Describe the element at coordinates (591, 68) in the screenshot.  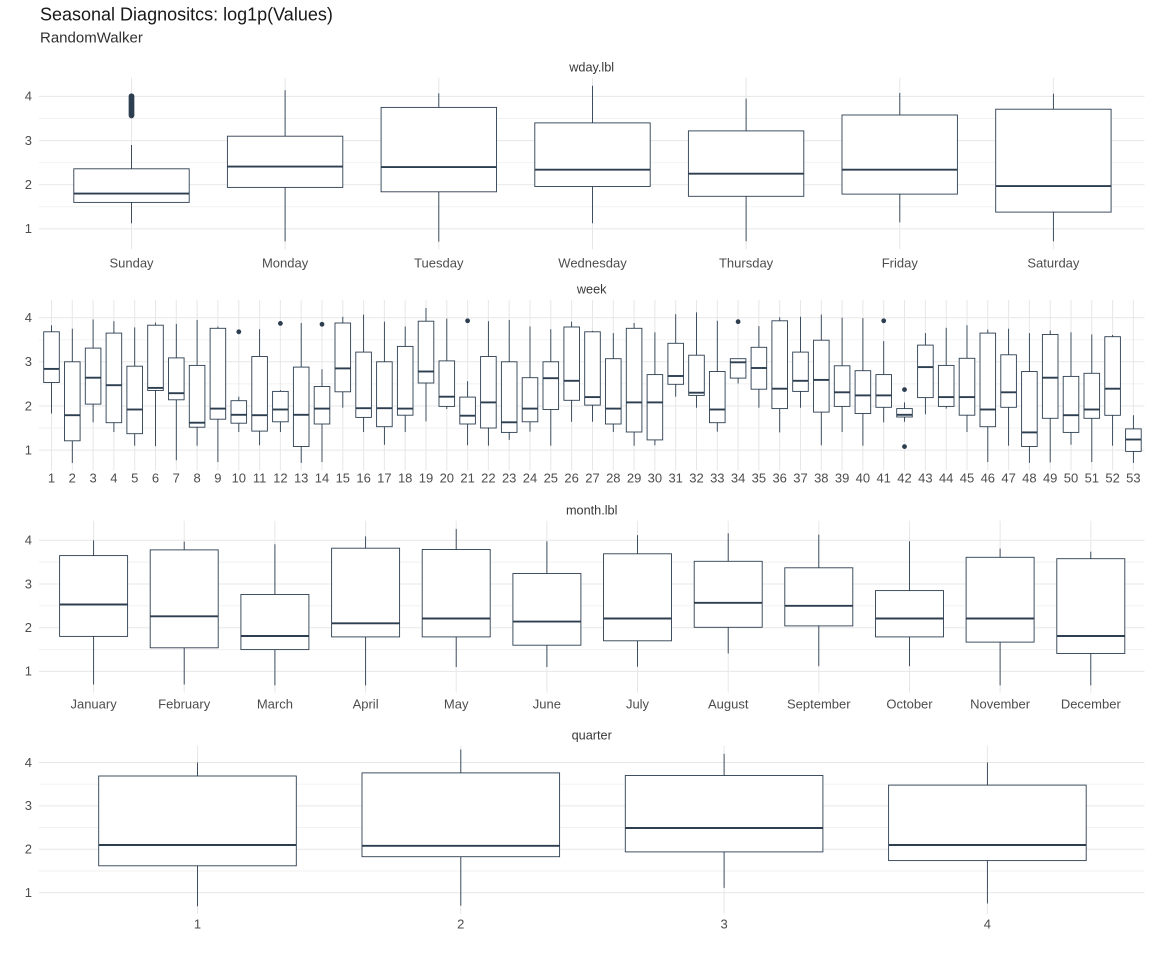
I see `svg-text: wday.lbl` at that location.